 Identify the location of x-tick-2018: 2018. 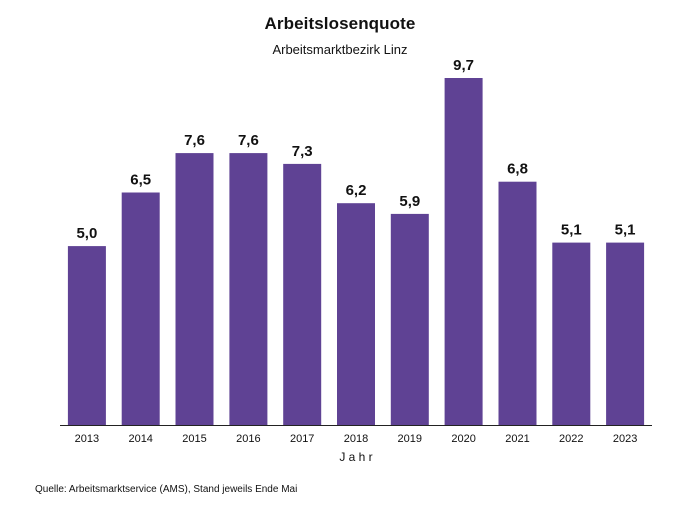
(356, 439).